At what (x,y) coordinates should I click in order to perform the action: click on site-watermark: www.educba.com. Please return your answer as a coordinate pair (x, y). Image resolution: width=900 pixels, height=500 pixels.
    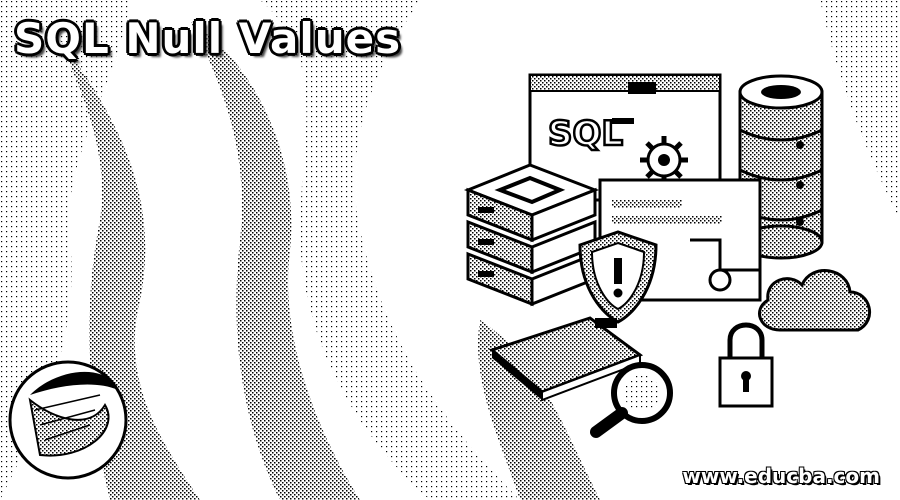
    Looking at the image, I should click on (781, 476).